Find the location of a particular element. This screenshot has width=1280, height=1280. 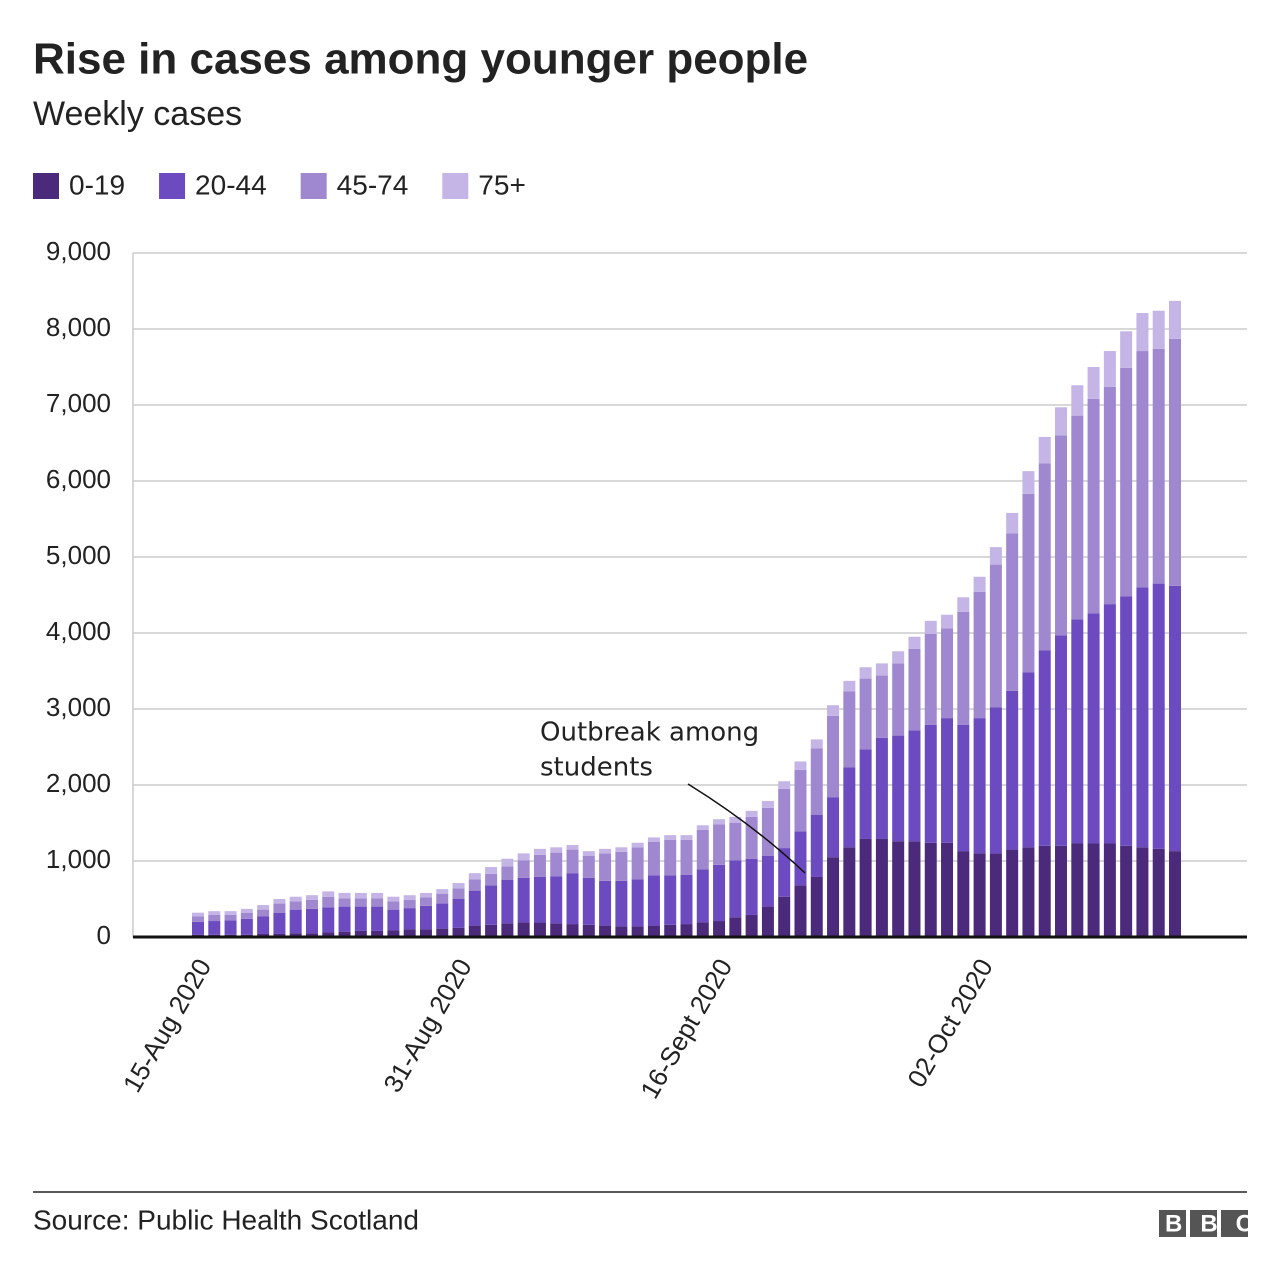

legend-label: 0-19 is located at coordinates (97, 184).